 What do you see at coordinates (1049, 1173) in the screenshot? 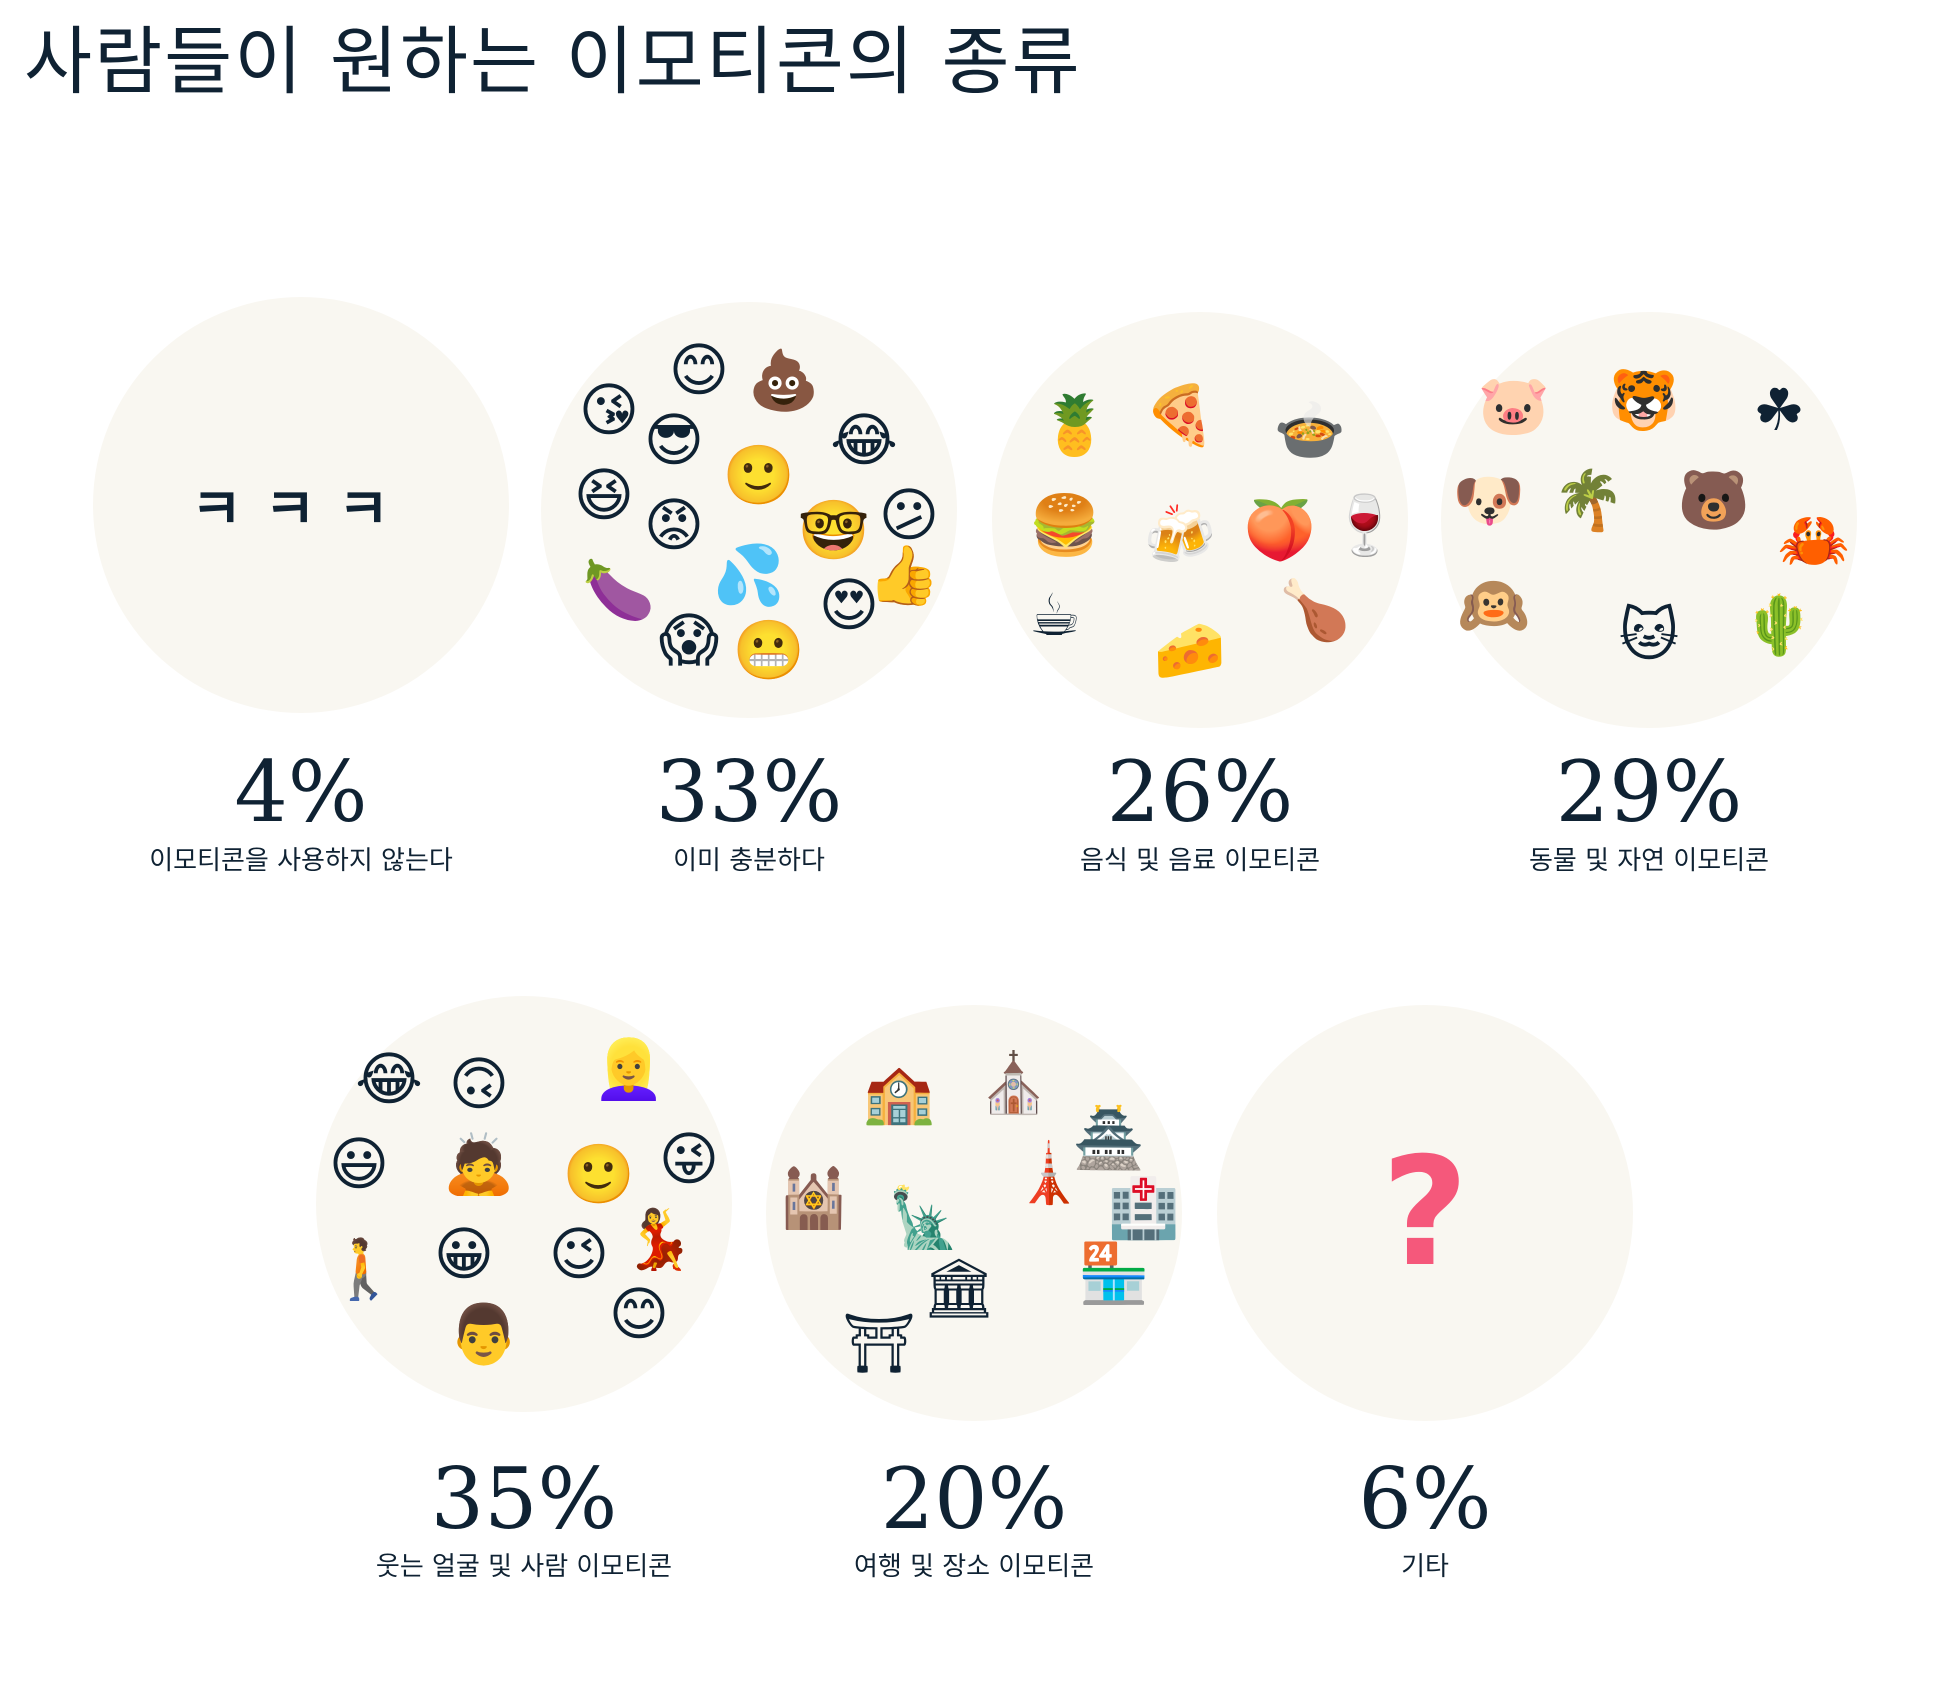
I see `emoji-icon: 🗼` at bounding box center [1049, 1173].